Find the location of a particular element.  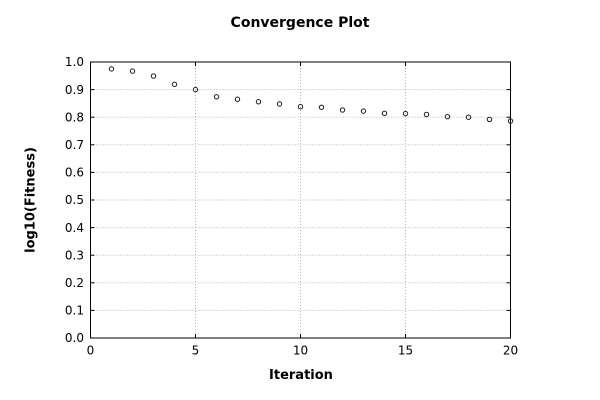

x-tick-label: 20 is located at coordinates (510, 351).